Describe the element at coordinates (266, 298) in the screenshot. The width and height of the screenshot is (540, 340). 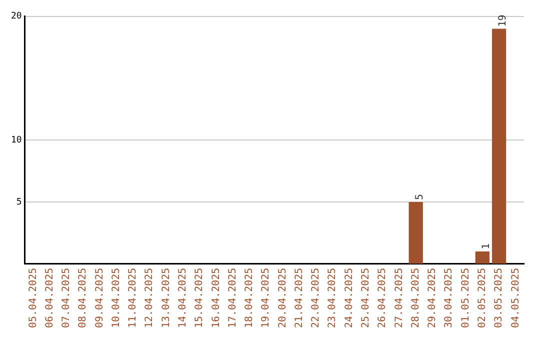
I see `x-tick-label: 19.04.2025` at that location.